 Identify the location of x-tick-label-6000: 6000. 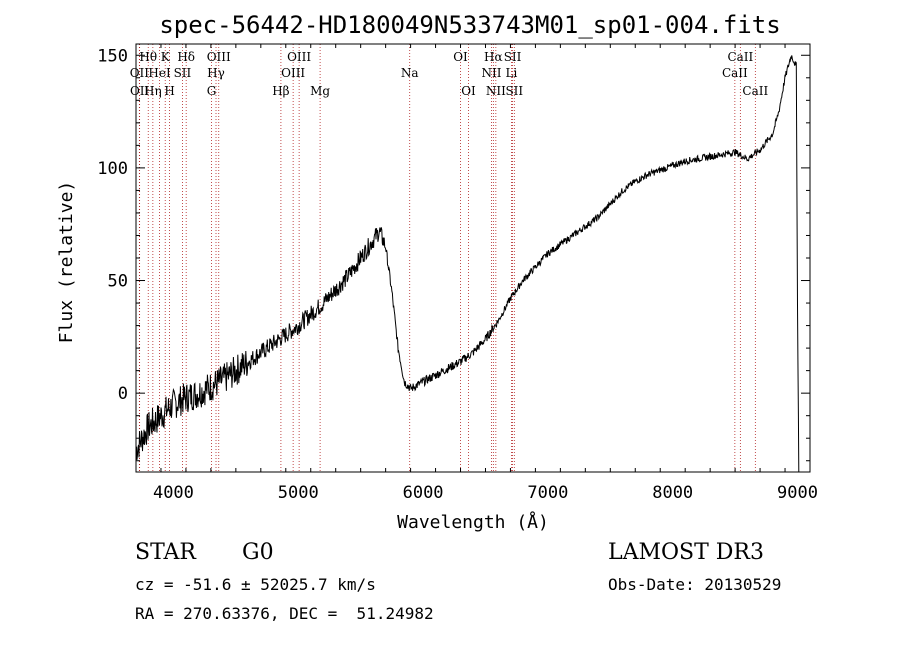
(423, 493).